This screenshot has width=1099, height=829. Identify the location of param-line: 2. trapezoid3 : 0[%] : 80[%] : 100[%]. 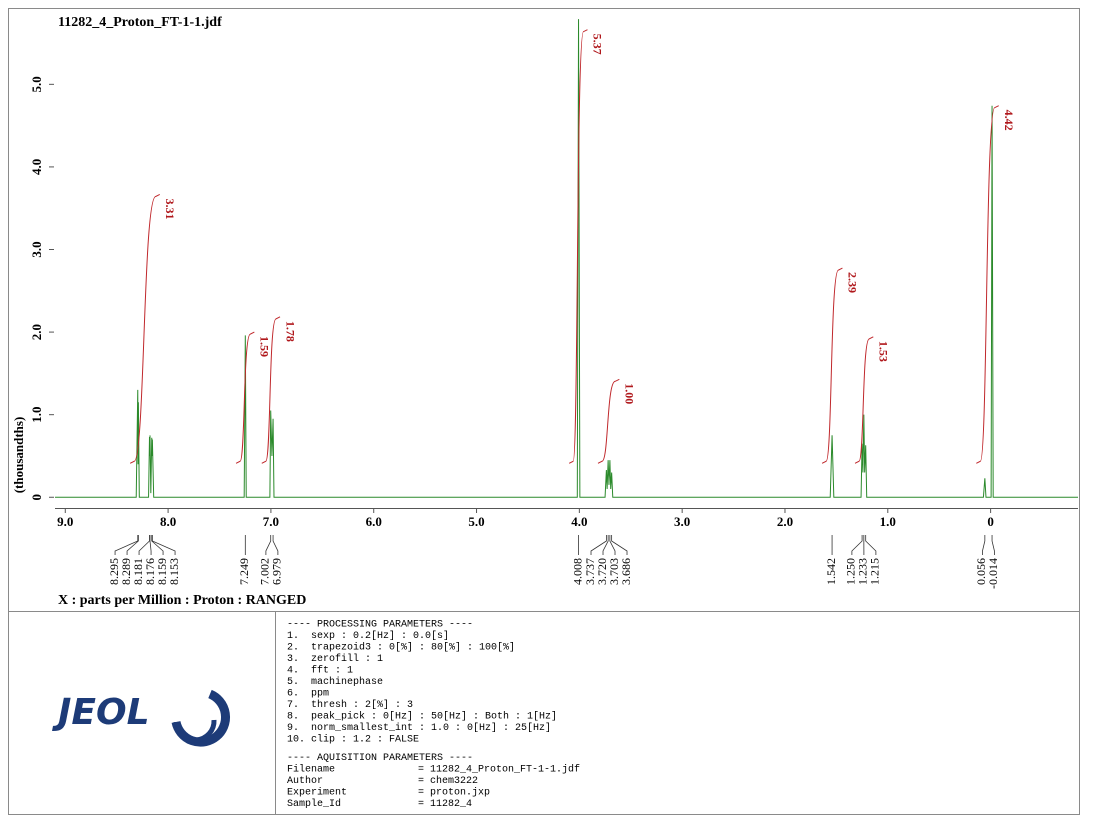
(401, 648).